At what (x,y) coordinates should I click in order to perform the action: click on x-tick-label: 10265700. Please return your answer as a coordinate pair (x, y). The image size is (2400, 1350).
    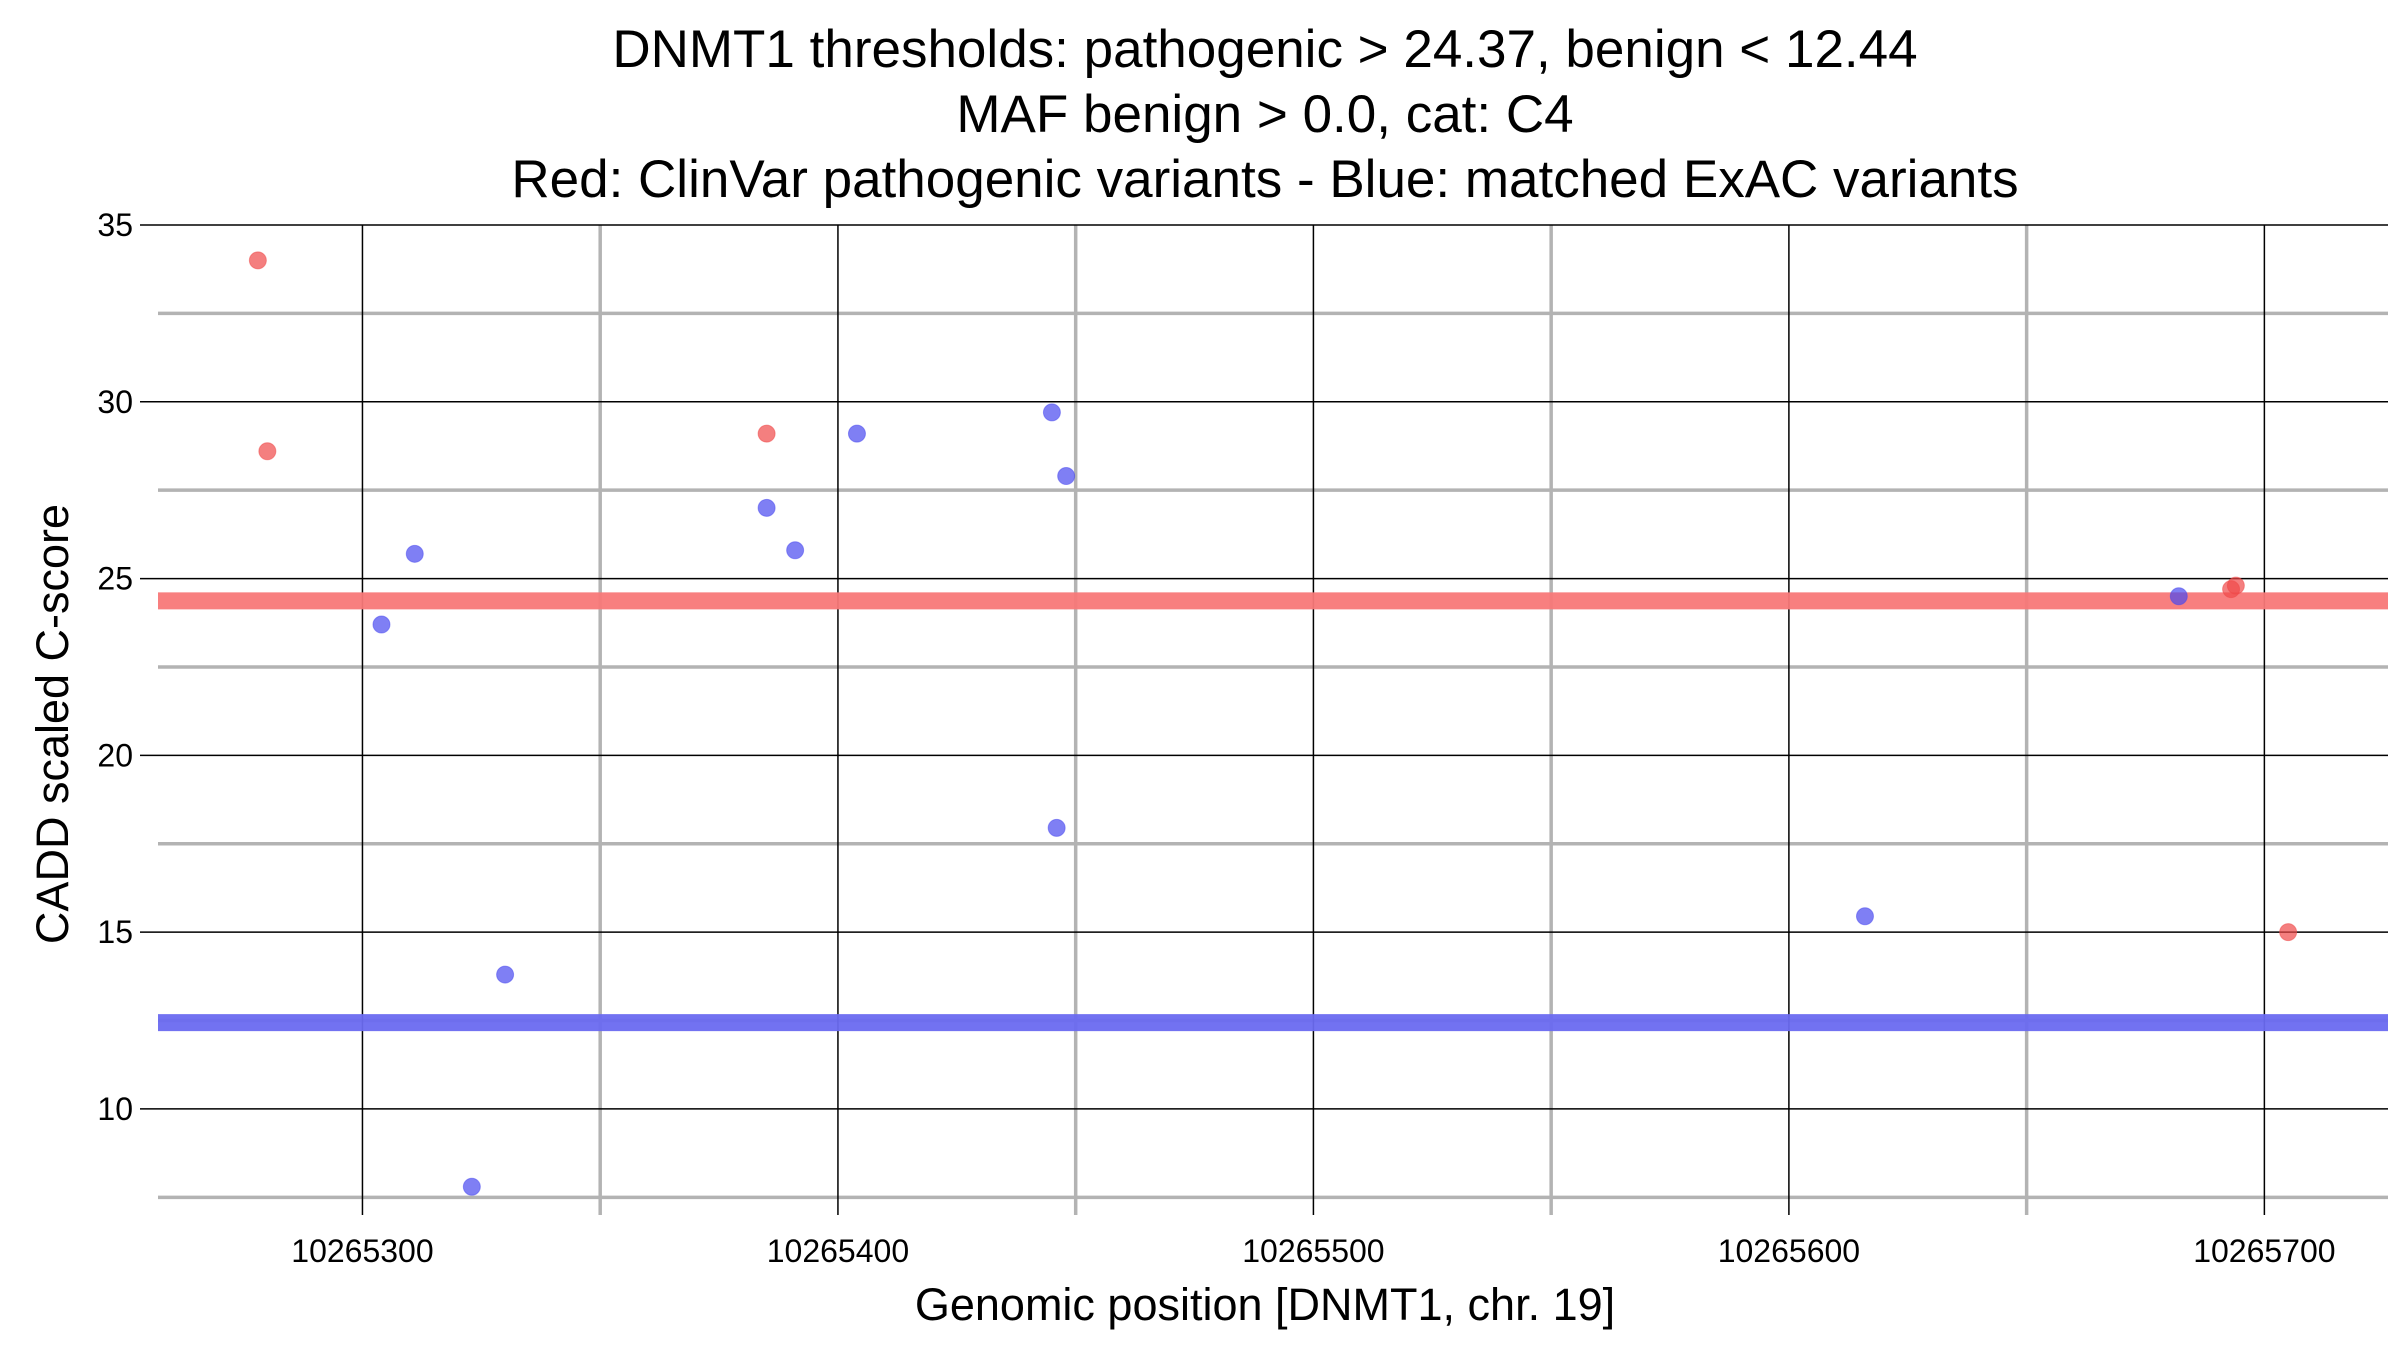
    Looking at the image, I should click on (2264, 1251).